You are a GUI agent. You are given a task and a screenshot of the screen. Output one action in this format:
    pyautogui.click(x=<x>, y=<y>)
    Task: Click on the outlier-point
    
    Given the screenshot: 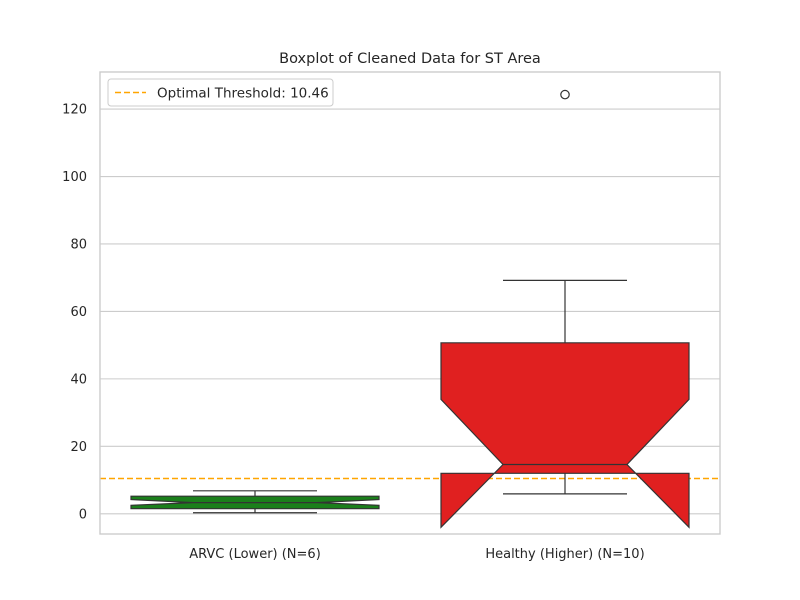 What is the action you would take?
    pyautogui.click(x=565, y=94)
    